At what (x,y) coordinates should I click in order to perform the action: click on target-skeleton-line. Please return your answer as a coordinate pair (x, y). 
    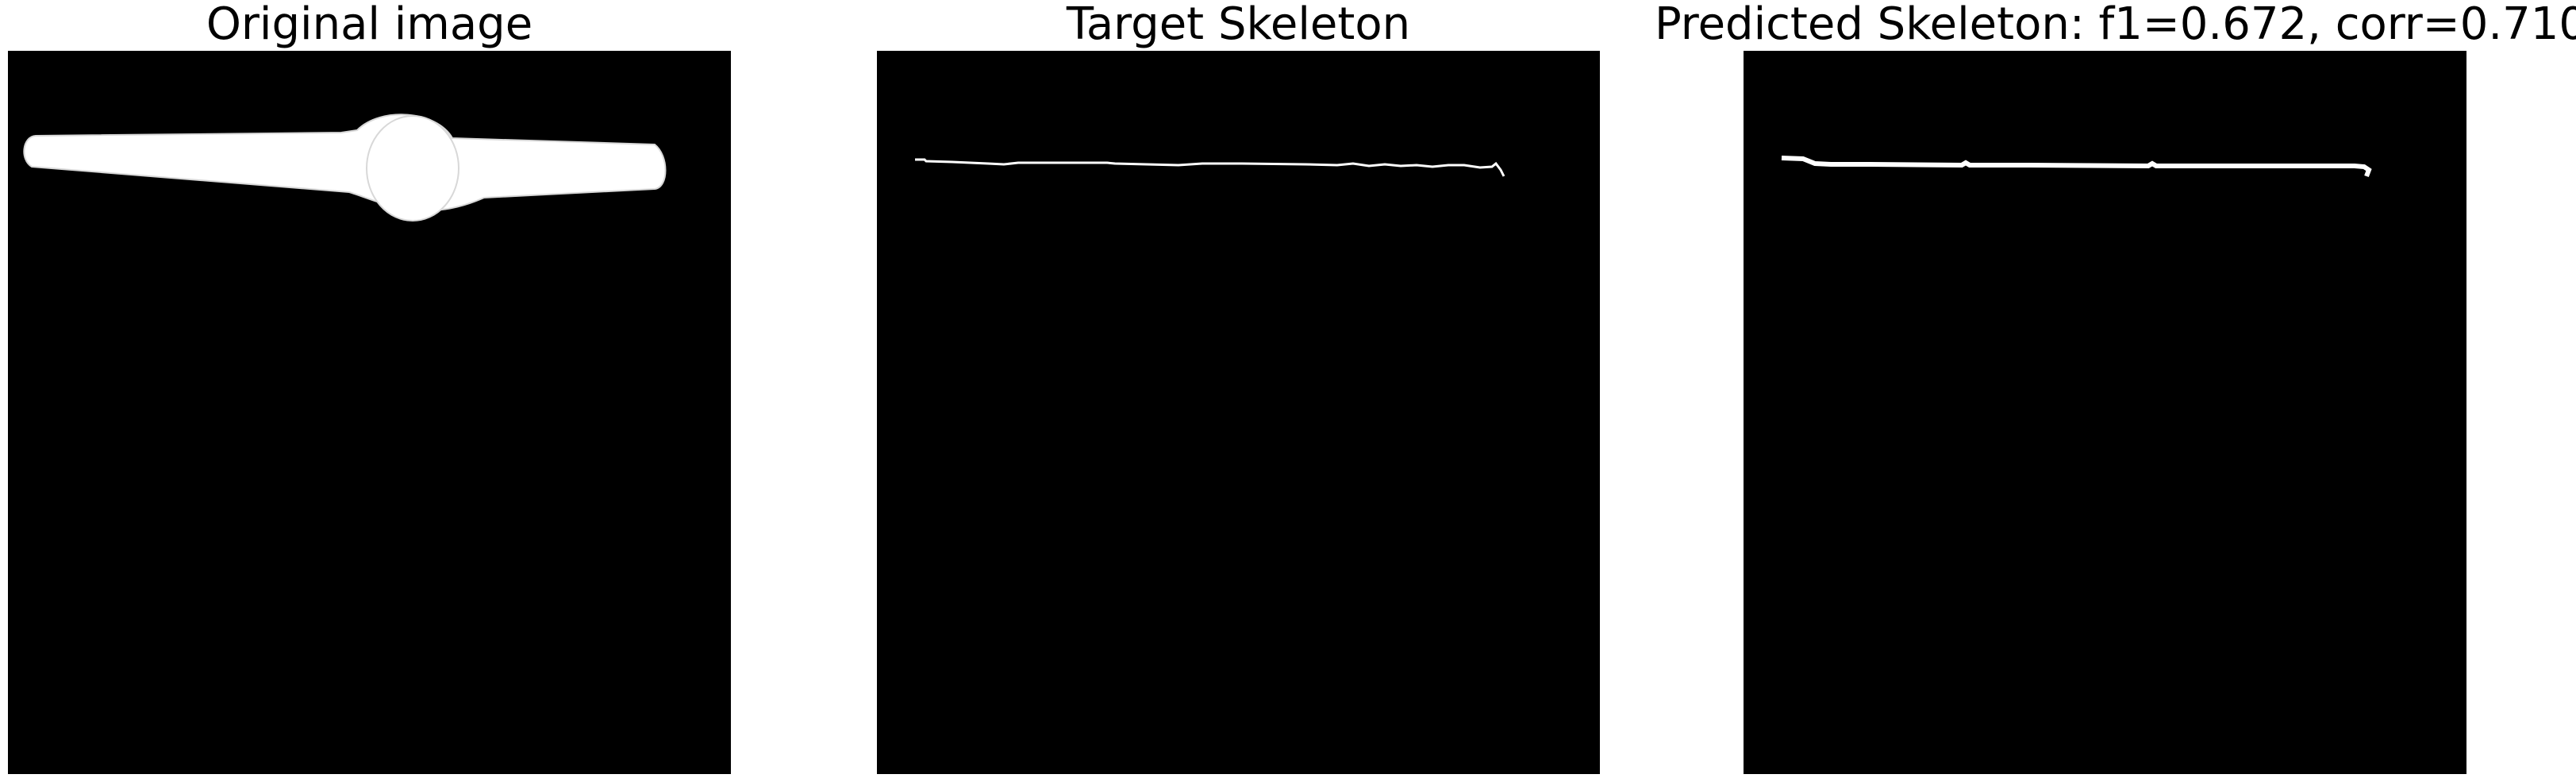
    Looking at the image, I should click on (1210, 167).